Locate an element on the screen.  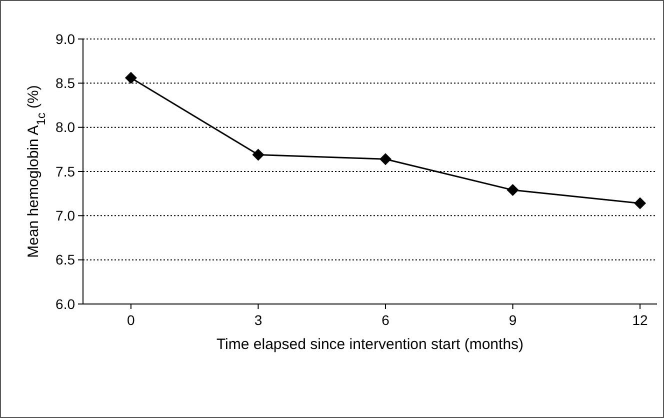
x-axis-title: Time elapsed since intervention start (months) is located at coordinates (370, 344).